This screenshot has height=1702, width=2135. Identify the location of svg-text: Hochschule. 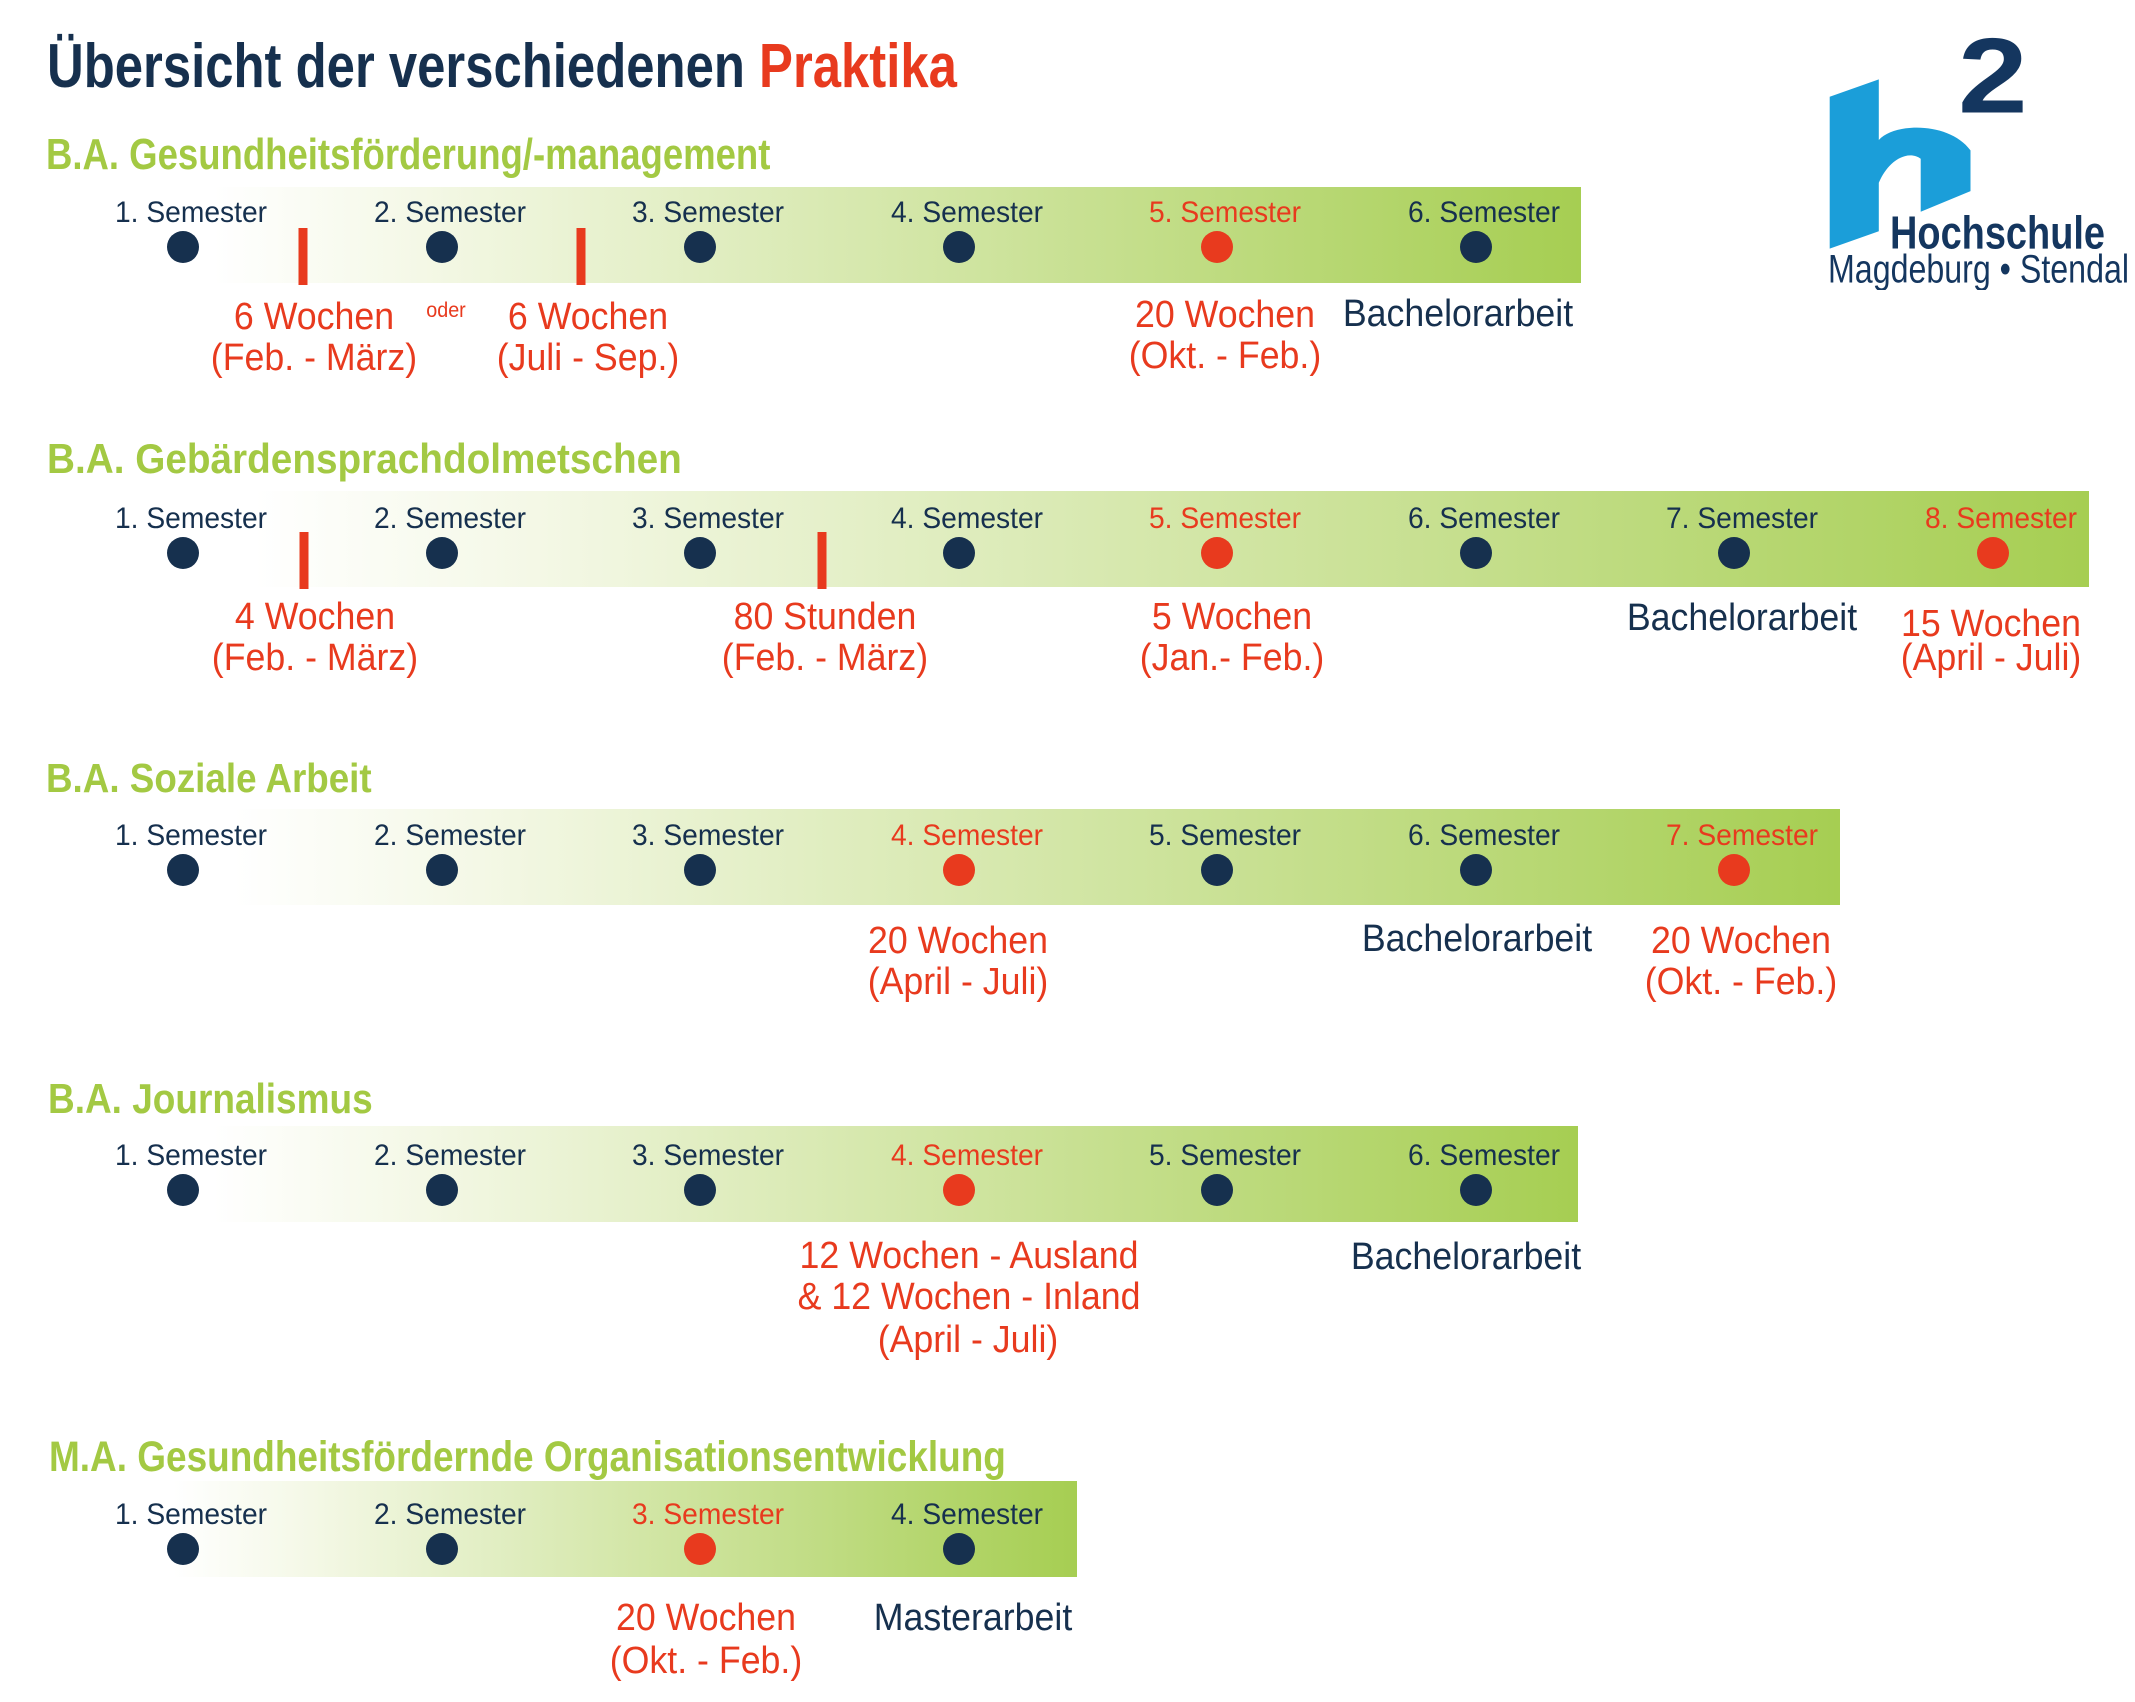
(1997, 233).